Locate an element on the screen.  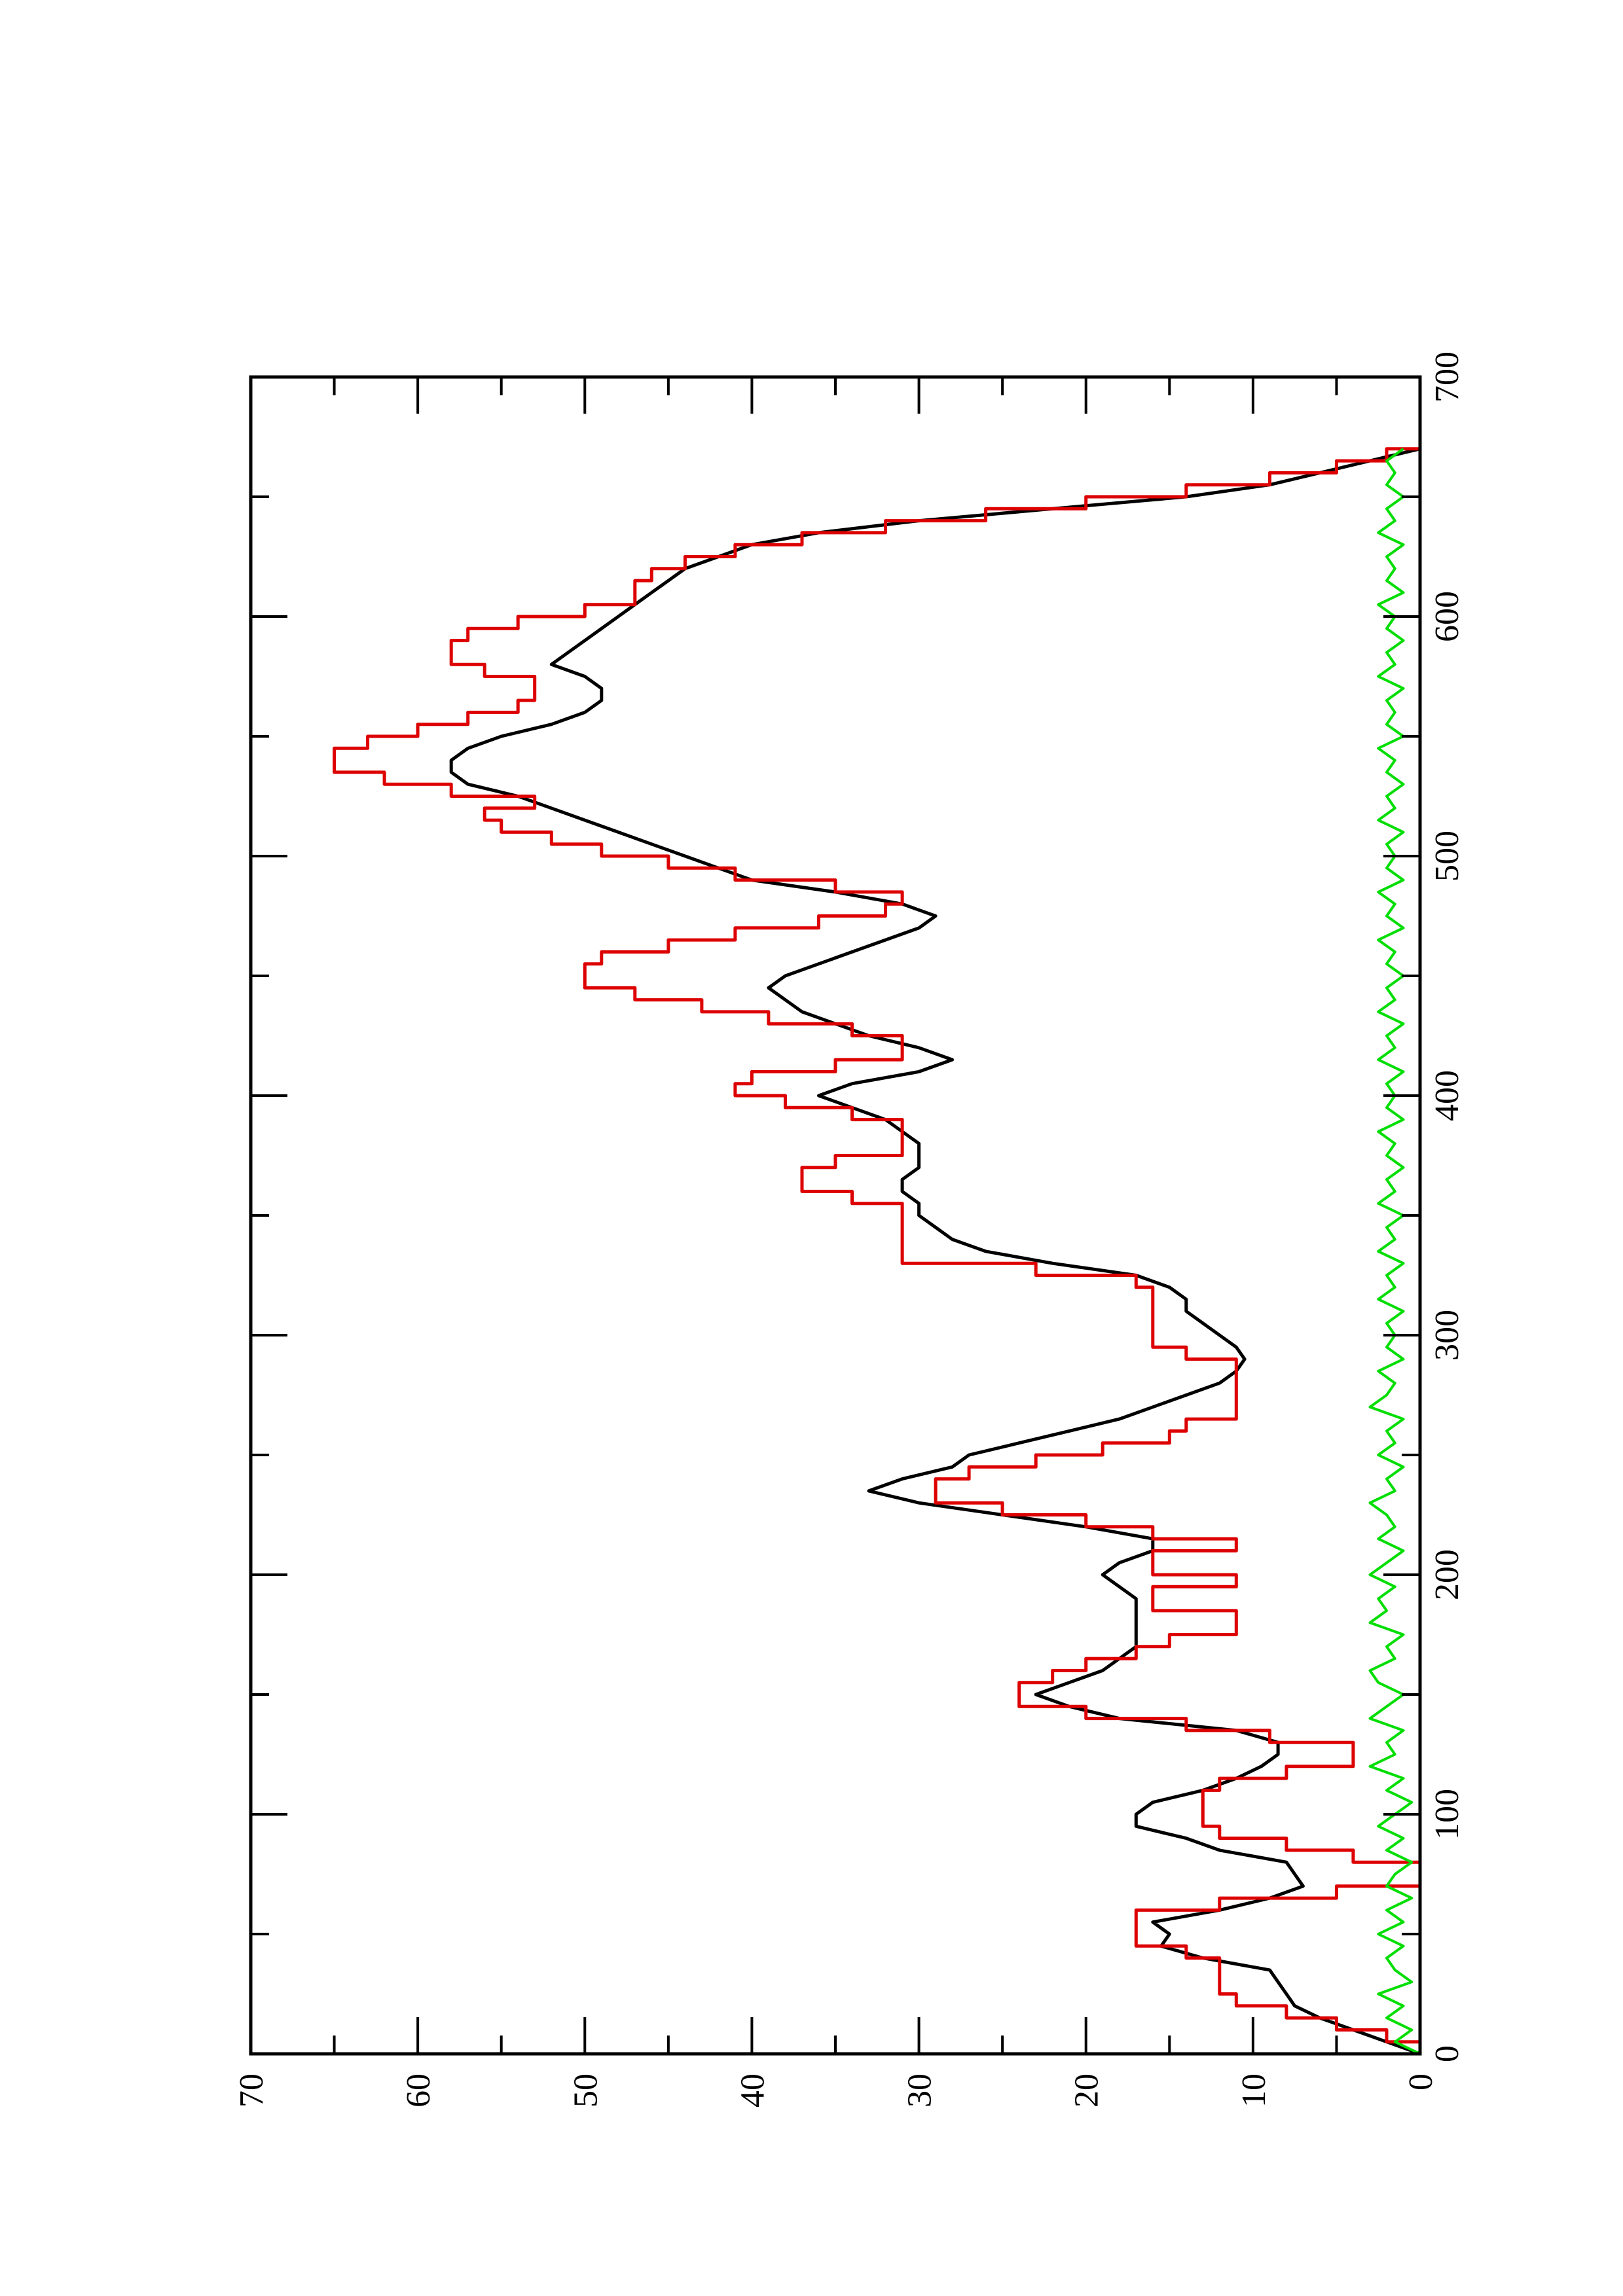
x-tick-label: 300 is located at coordinates (1447, 1335).